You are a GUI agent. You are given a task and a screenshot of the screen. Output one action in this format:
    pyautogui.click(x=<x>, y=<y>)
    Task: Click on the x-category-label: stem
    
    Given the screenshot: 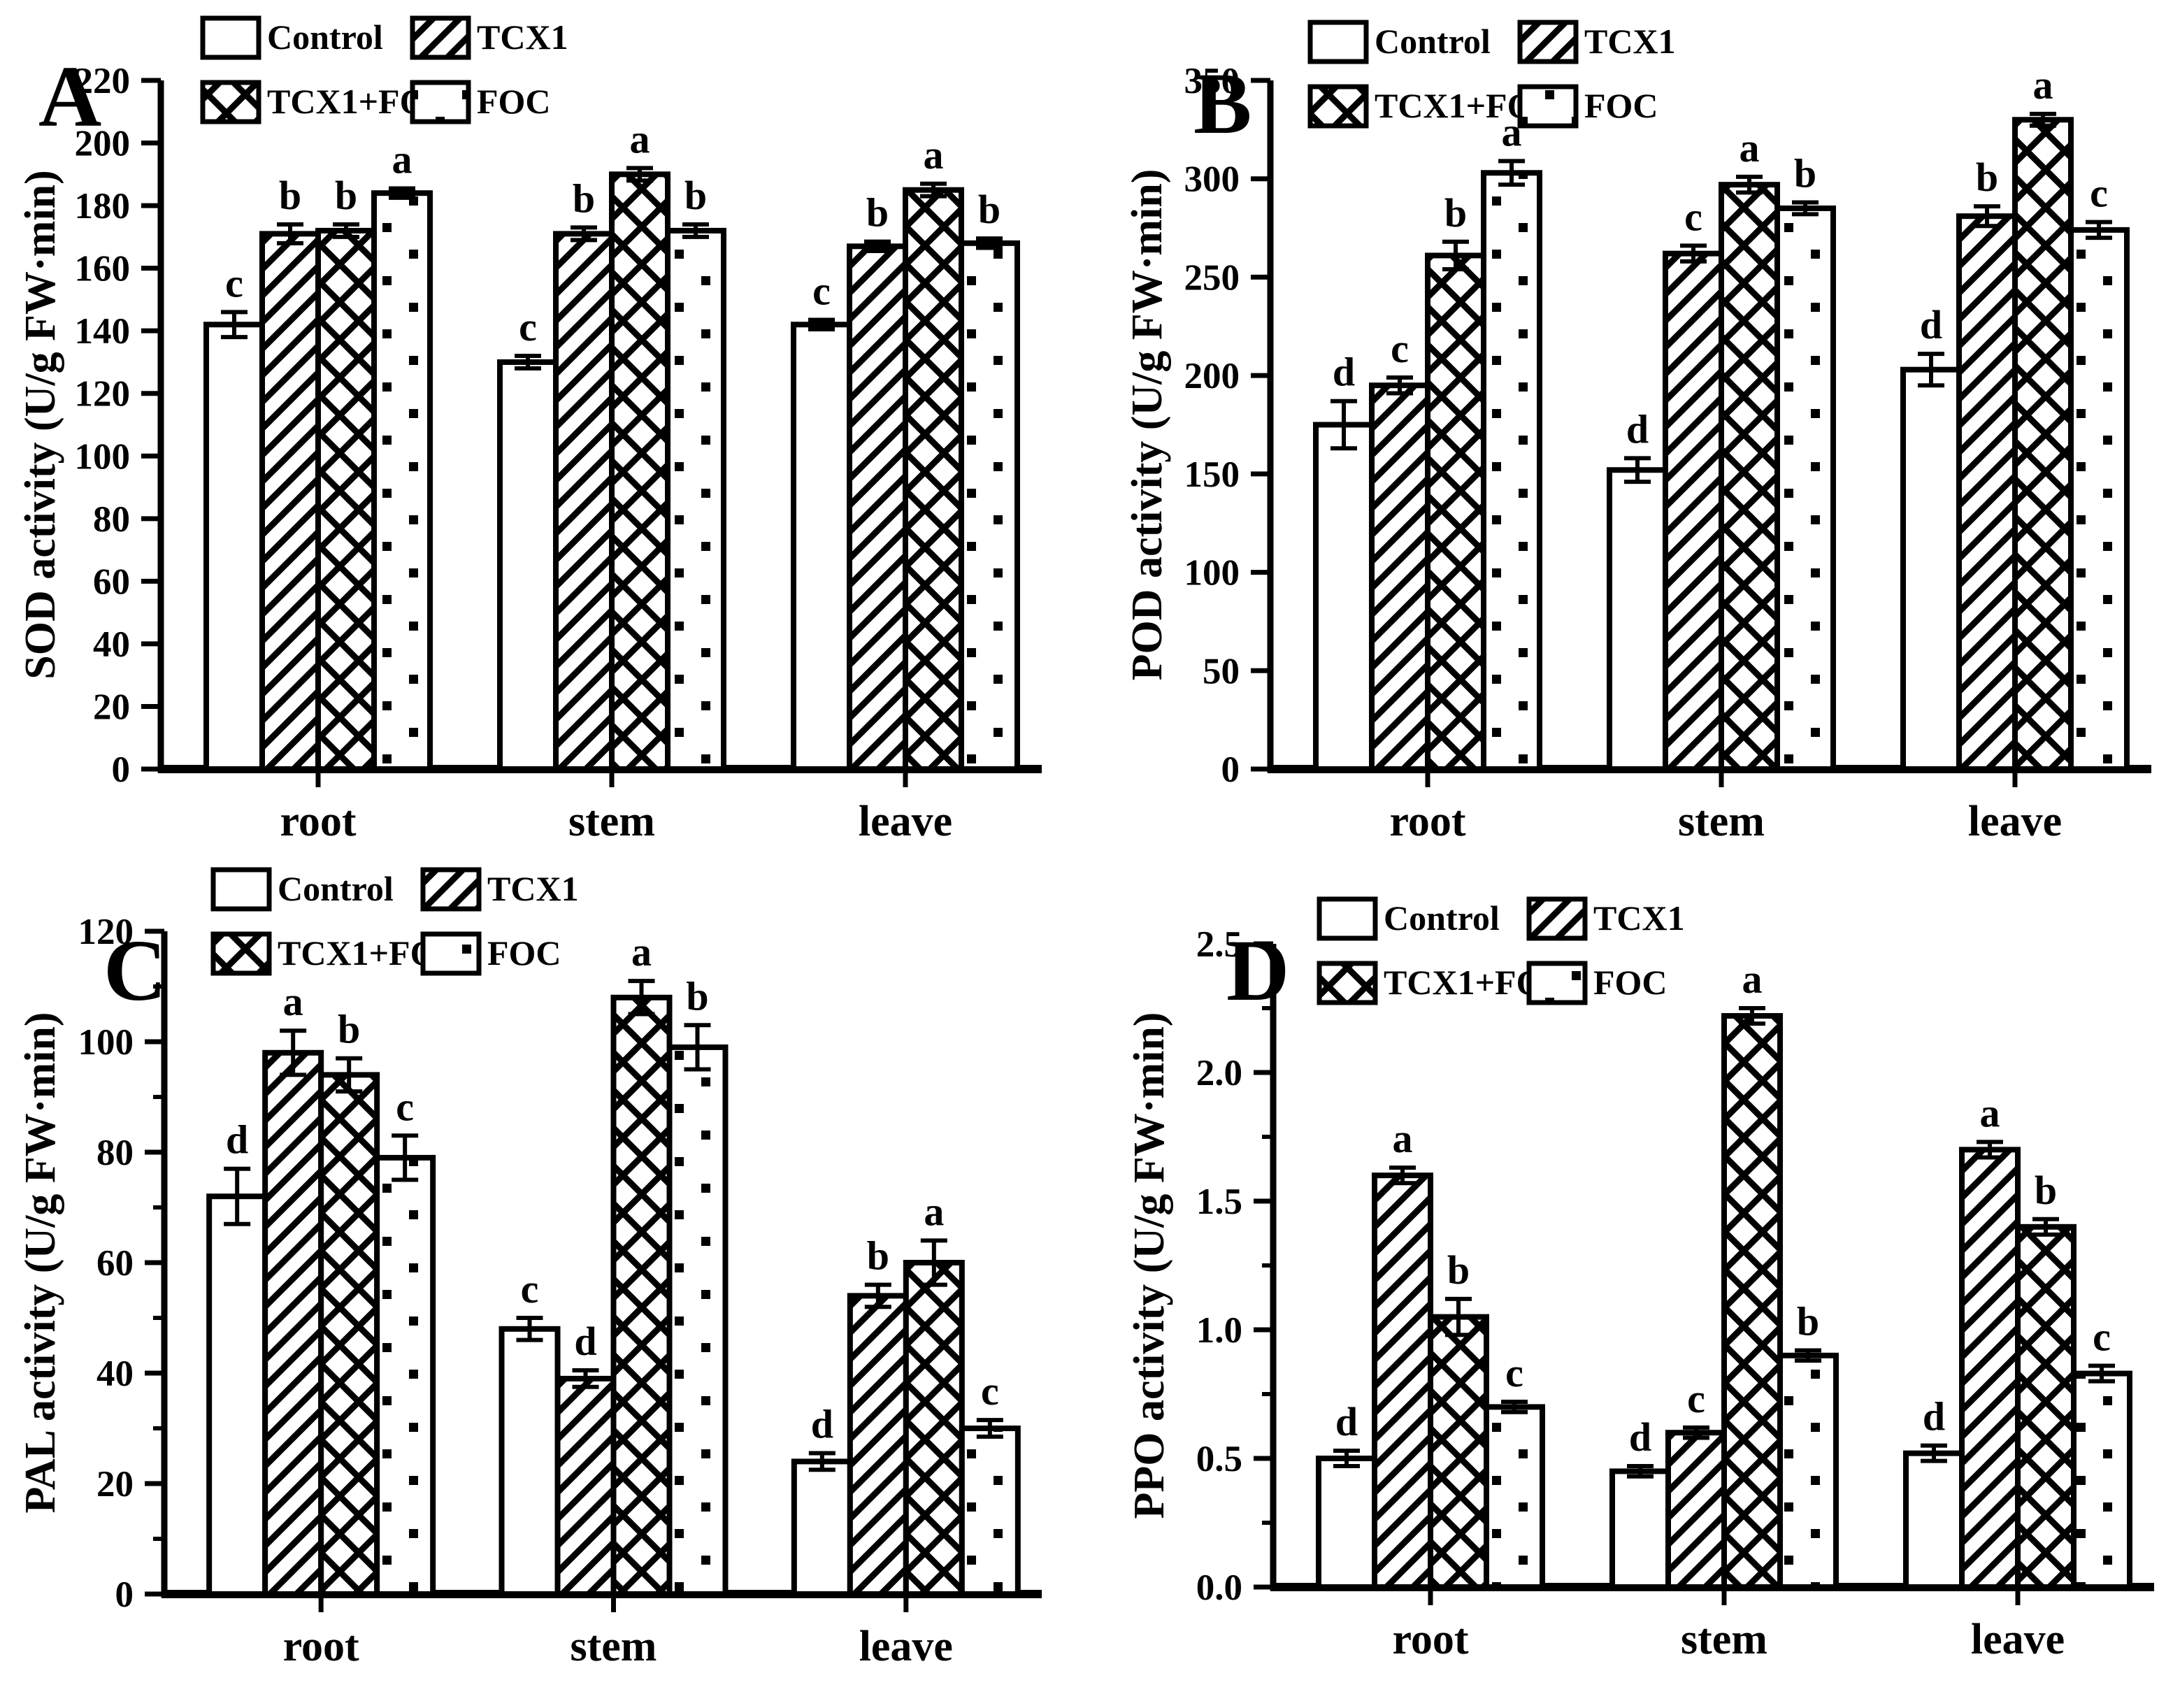 What is the action you would take?
    pyautogui.click(x=1724, y=1640)
    